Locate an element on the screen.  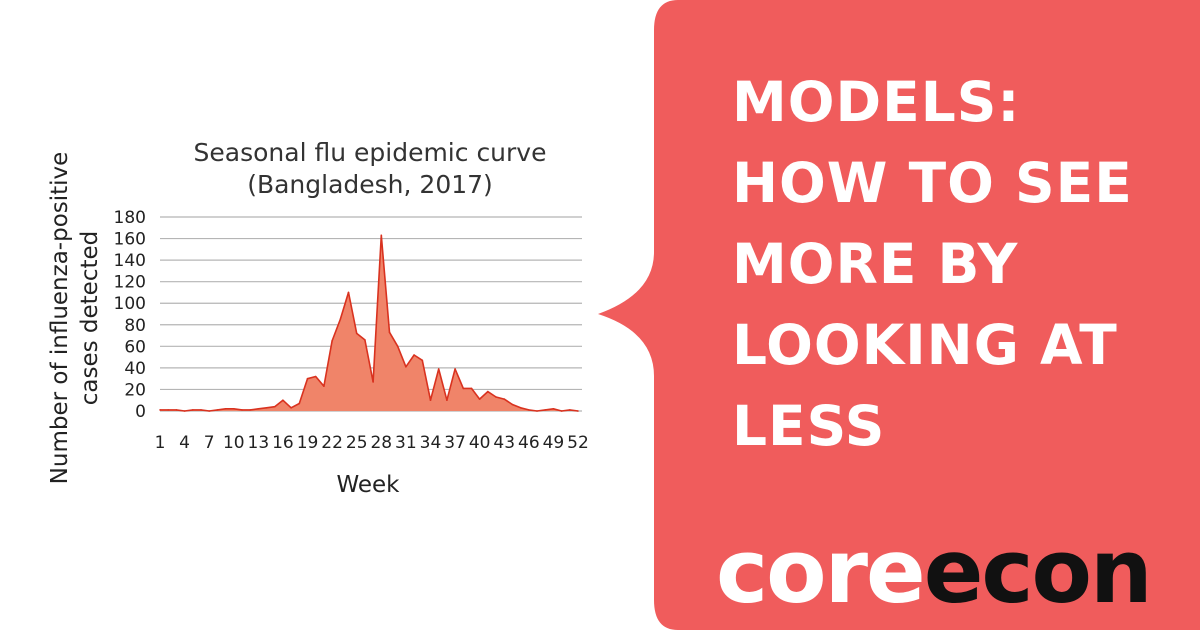
coreecon-logo: coreecon is located at coordinates (934, 576).